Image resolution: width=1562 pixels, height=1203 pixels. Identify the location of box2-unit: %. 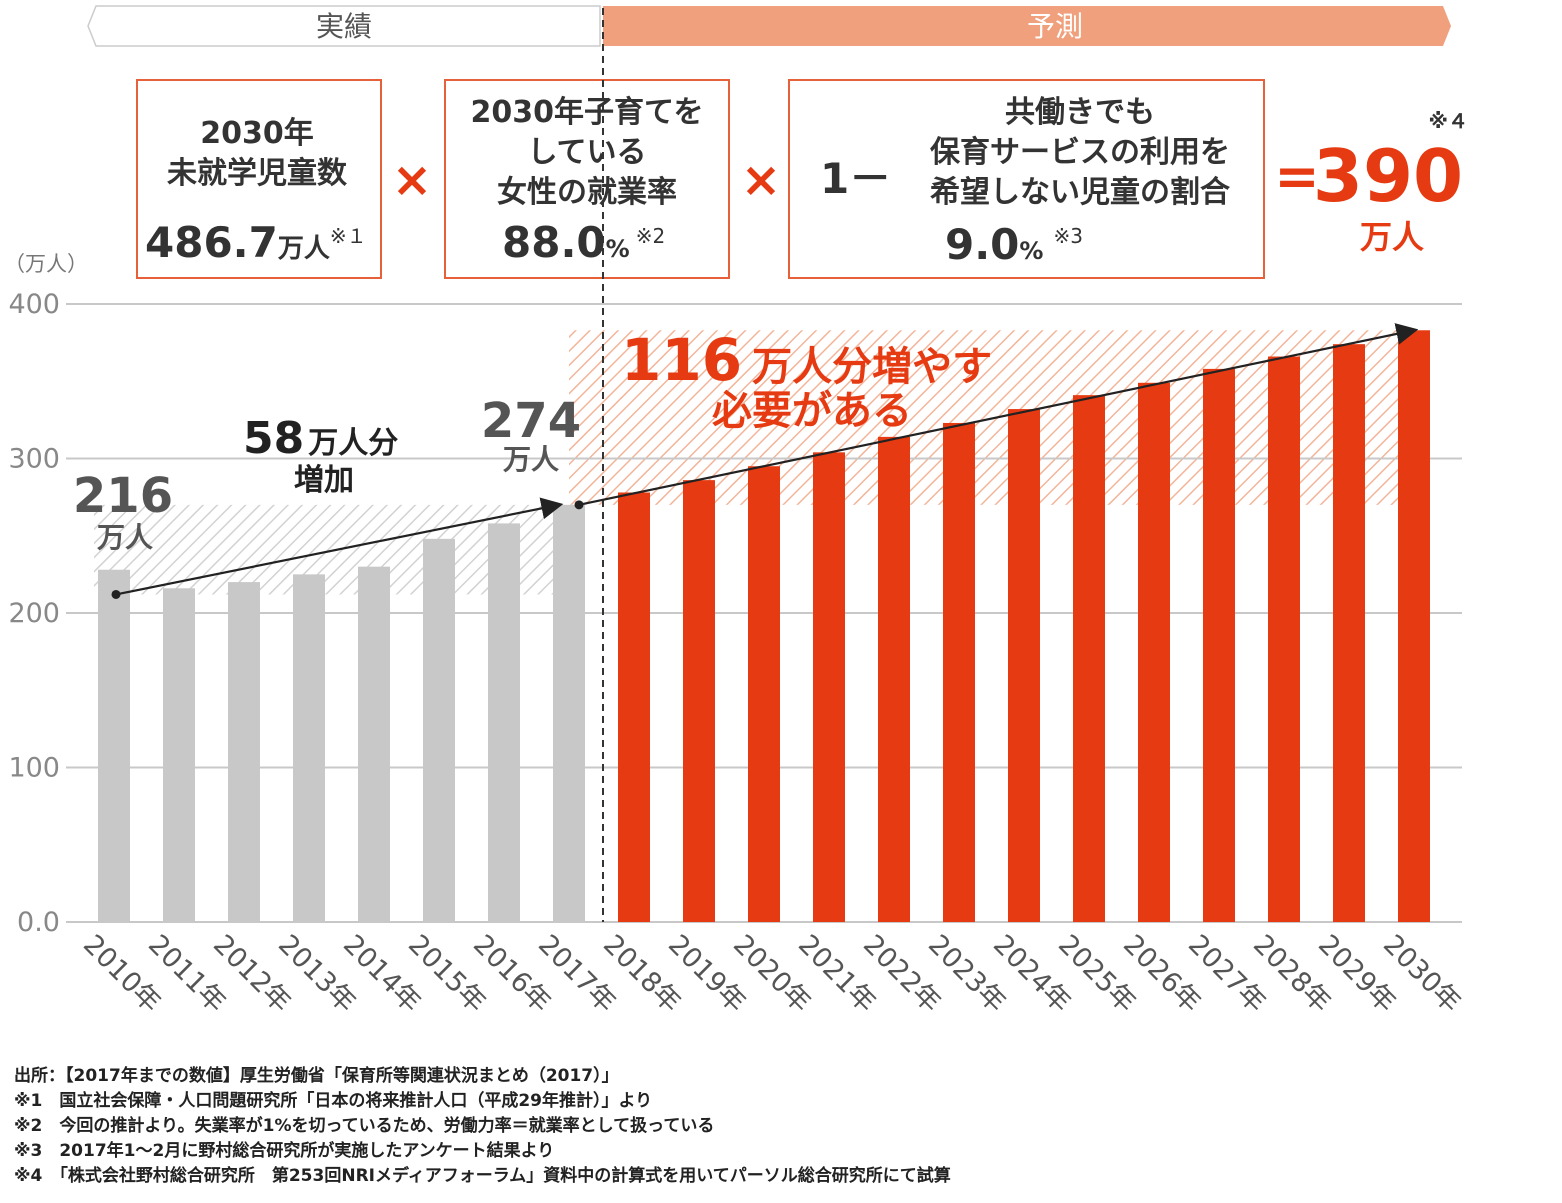
(618, 249).